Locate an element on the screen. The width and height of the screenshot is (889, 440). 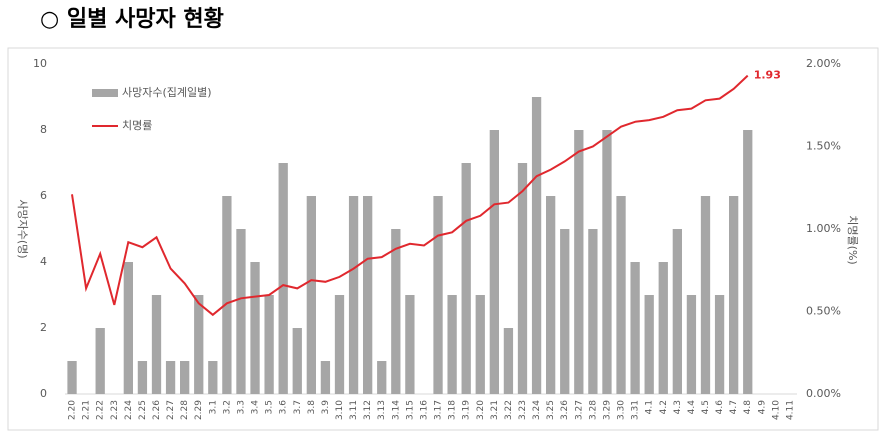
x-tick-label: 3.20 is located at coordinates (481, 410).